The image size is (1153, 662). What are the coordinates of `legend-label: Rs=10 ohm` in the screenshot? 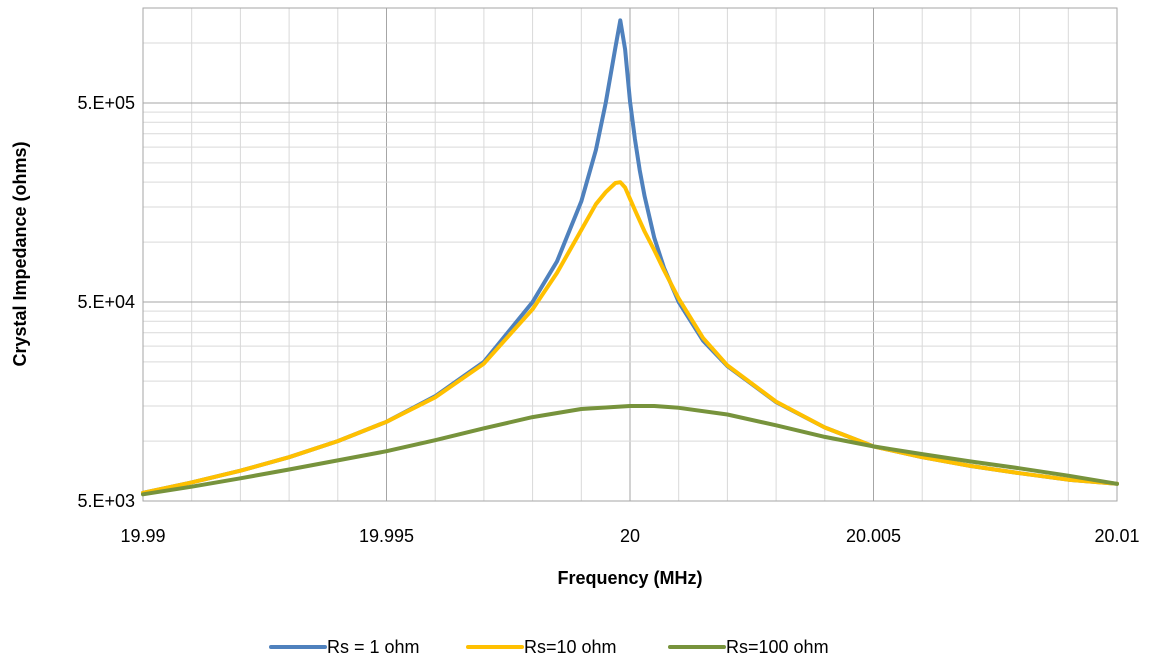 It's located at (570, 647).